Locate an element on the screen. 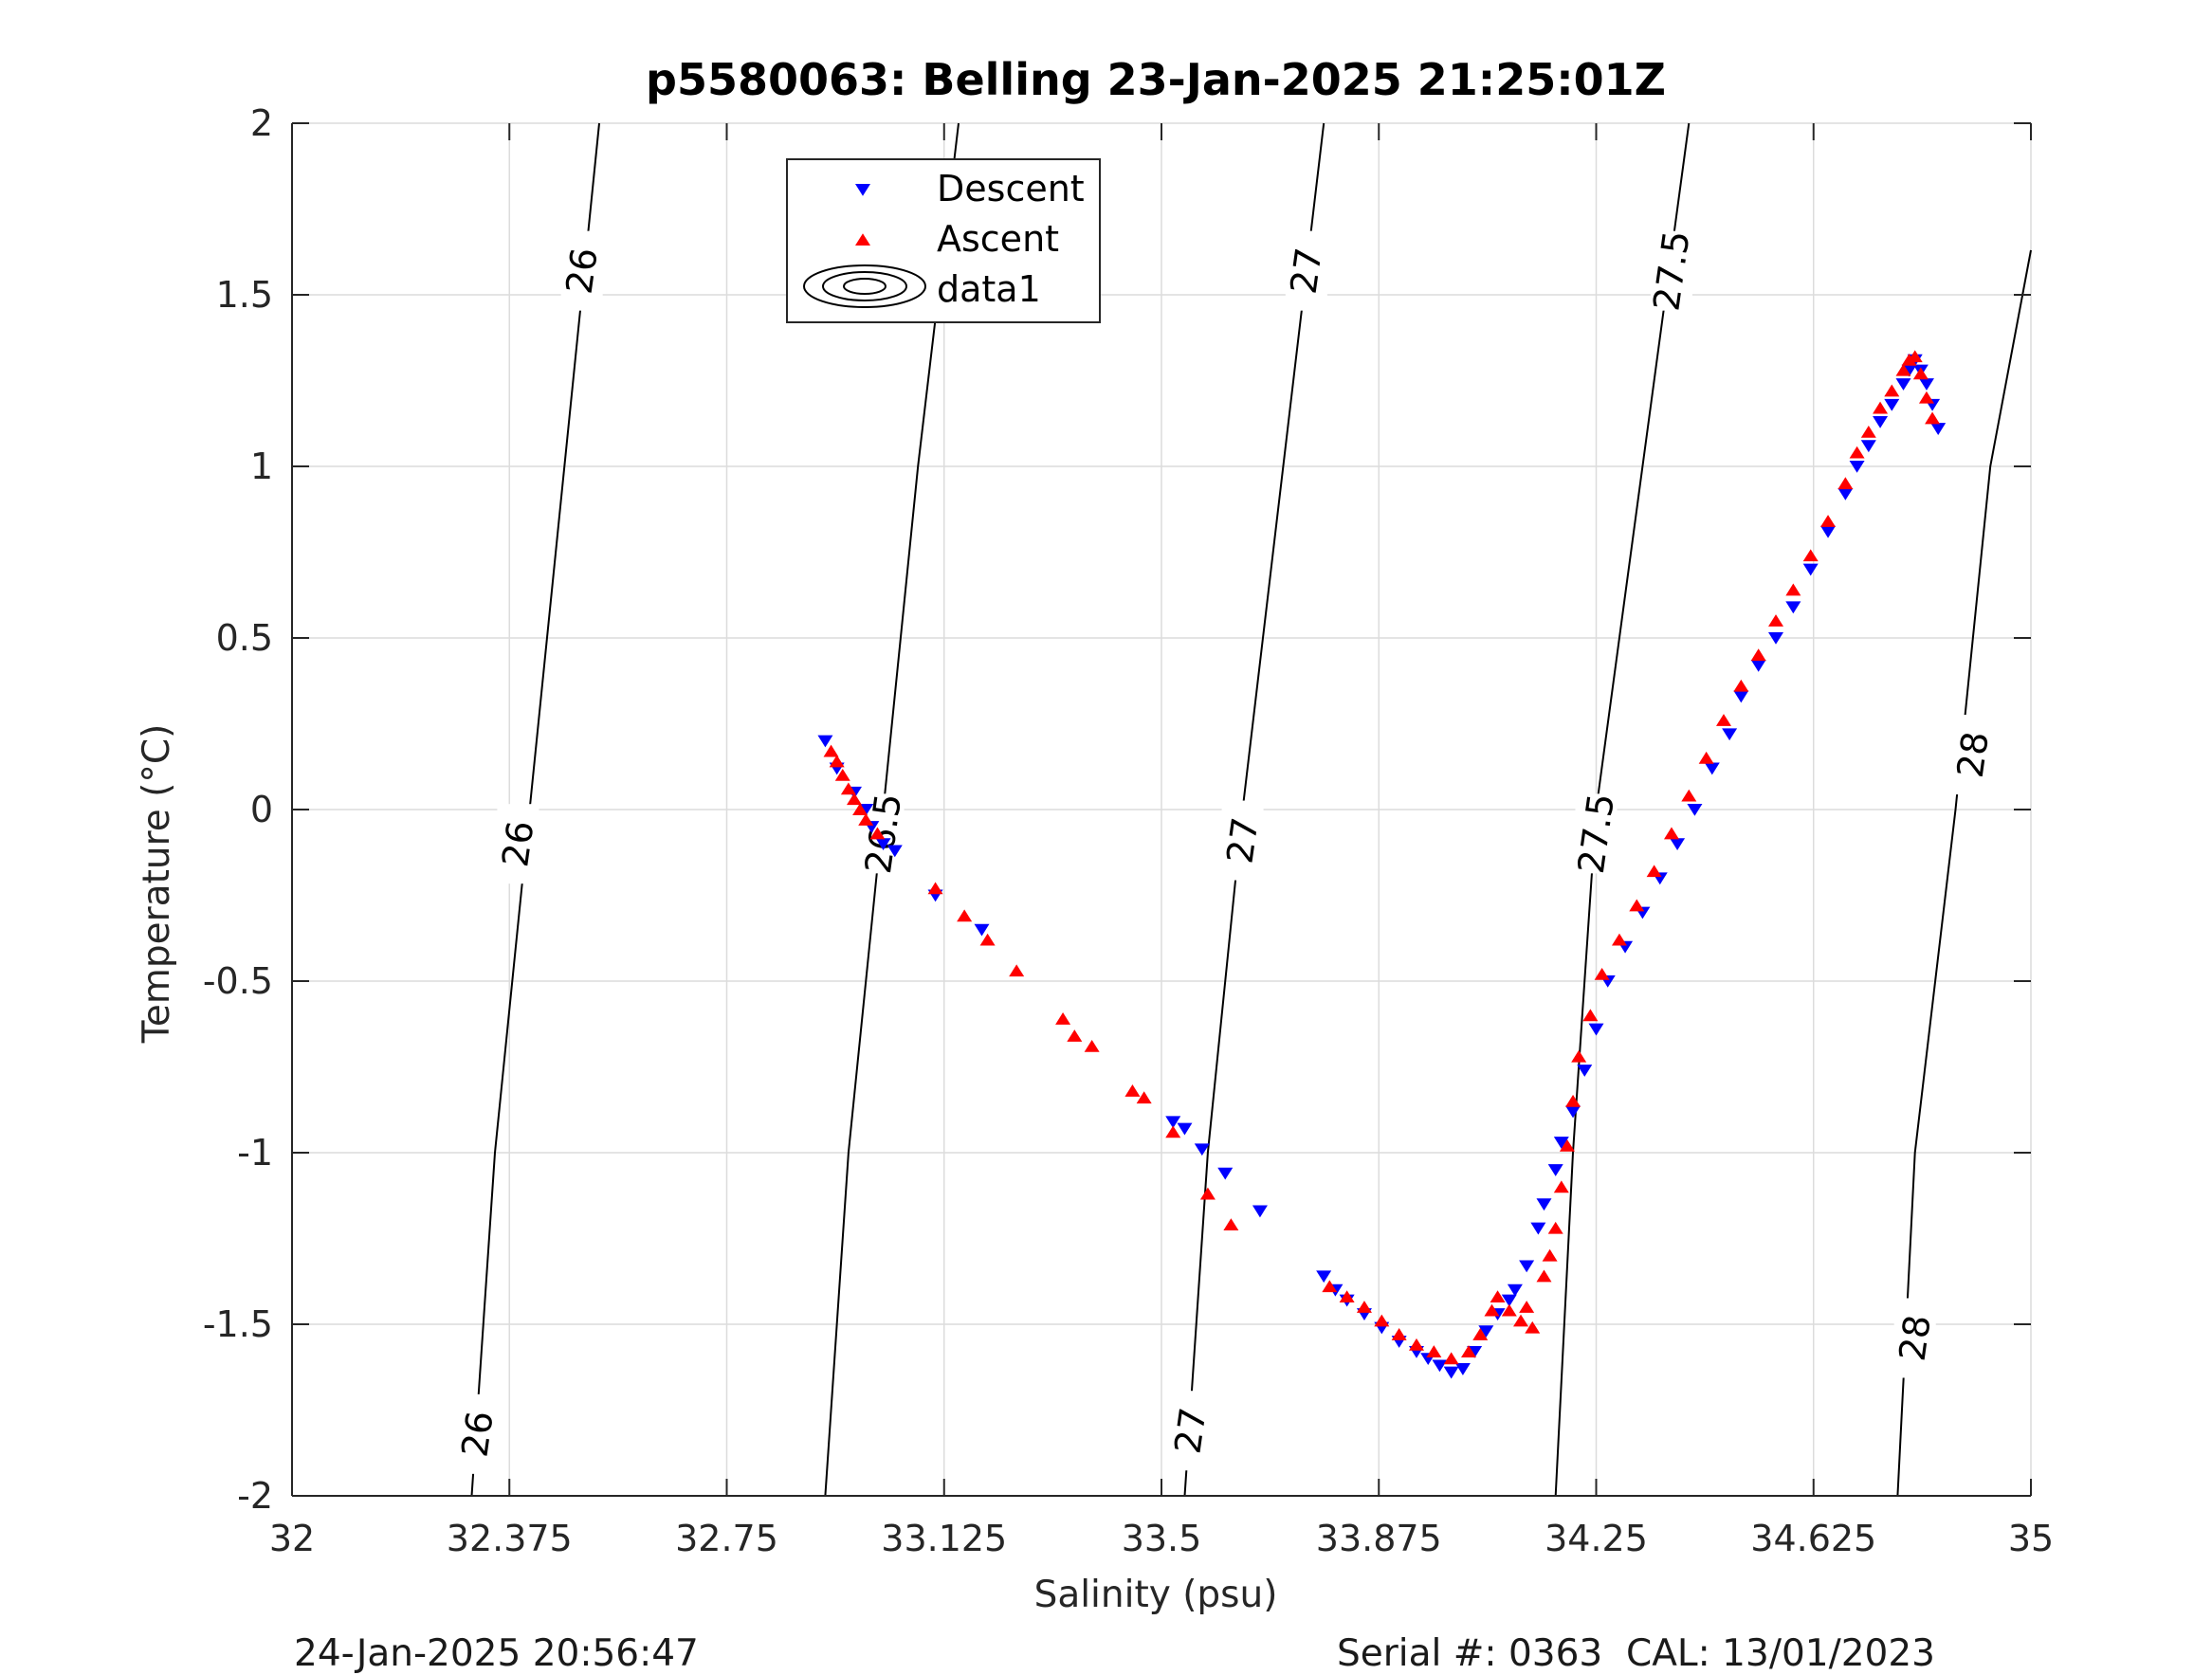 This screenshot has height=1675, width=2212. y-tick-label: 1 is located at coordinates (261, 467).